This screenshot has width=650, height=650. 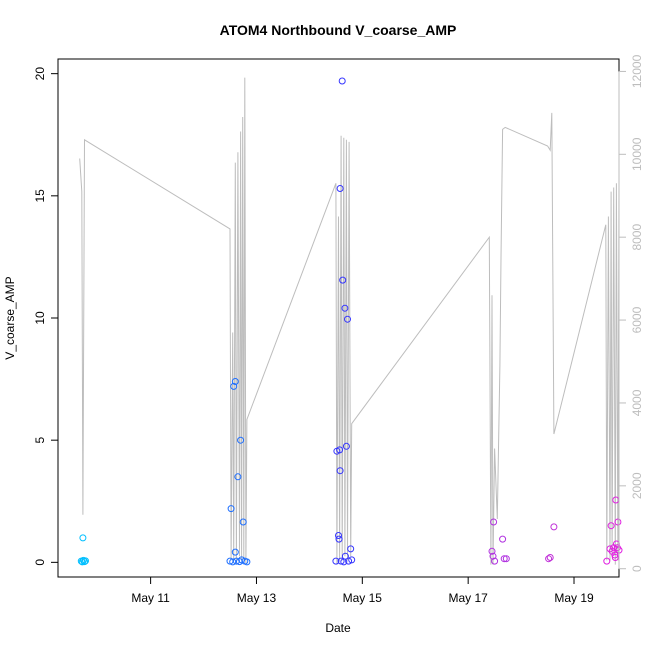 What do you see at coordinates (338, 628) in the screenshot?
I see `x-axis-label: Date` at bounding box center [338, 628].